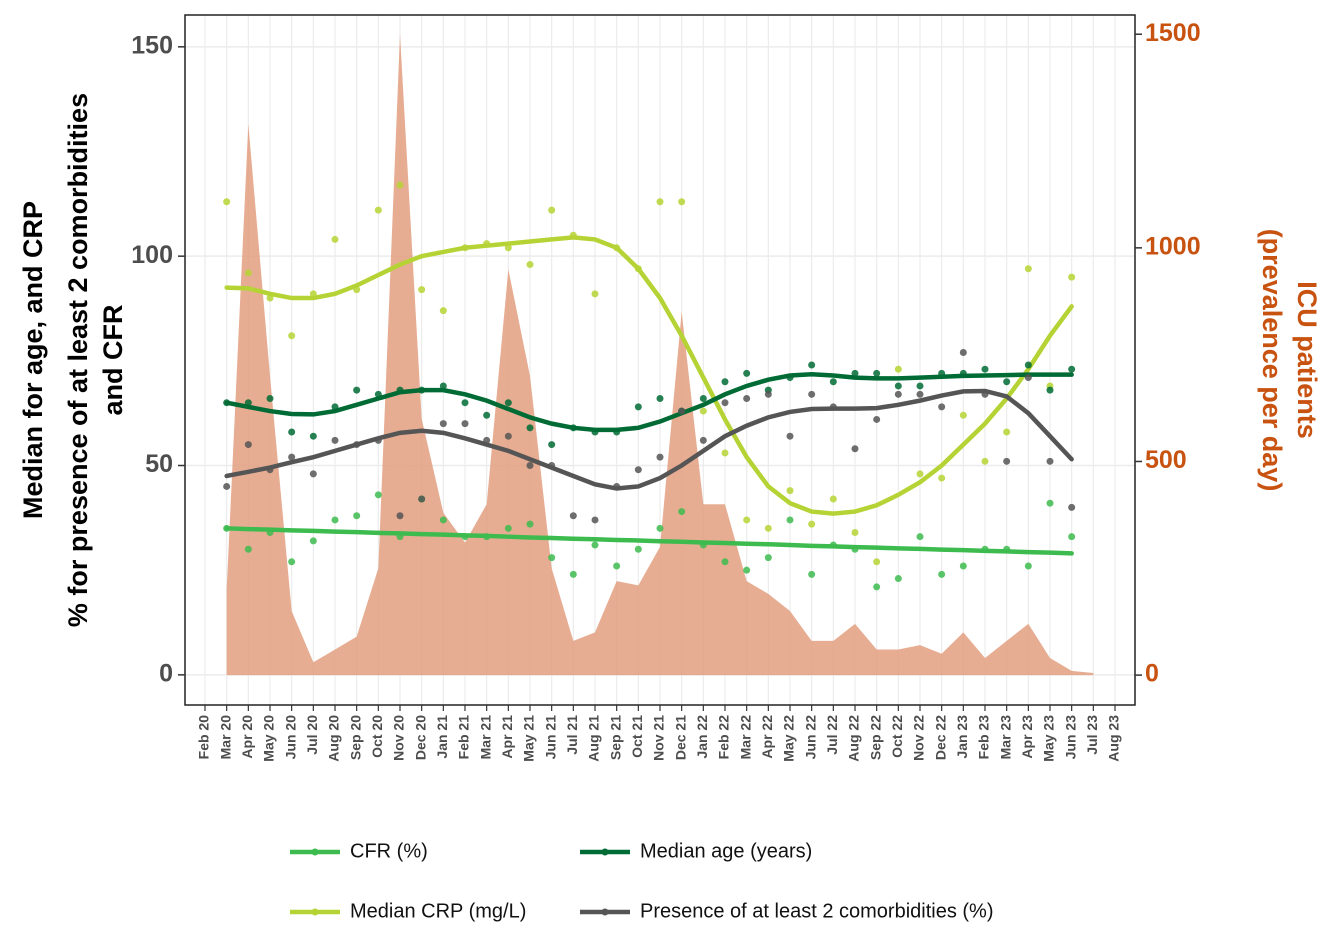  What do you see at coordinates (724, 737) in the screenshot?
I see `x-tick-label: Feb 22` at bounding box center [724, 737].